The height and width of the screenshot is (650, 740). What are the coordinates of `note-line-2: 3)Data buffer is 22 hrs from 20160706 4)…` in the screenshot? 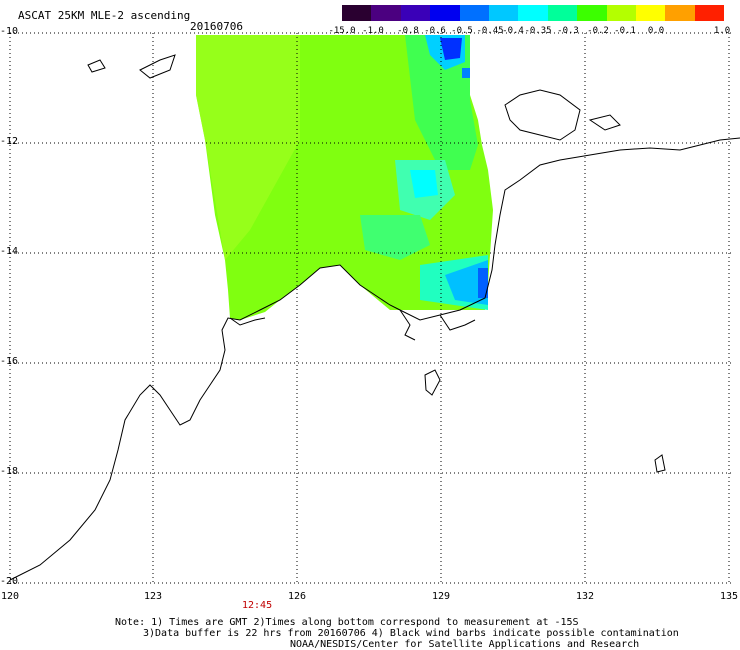 It's located at (411, 633).